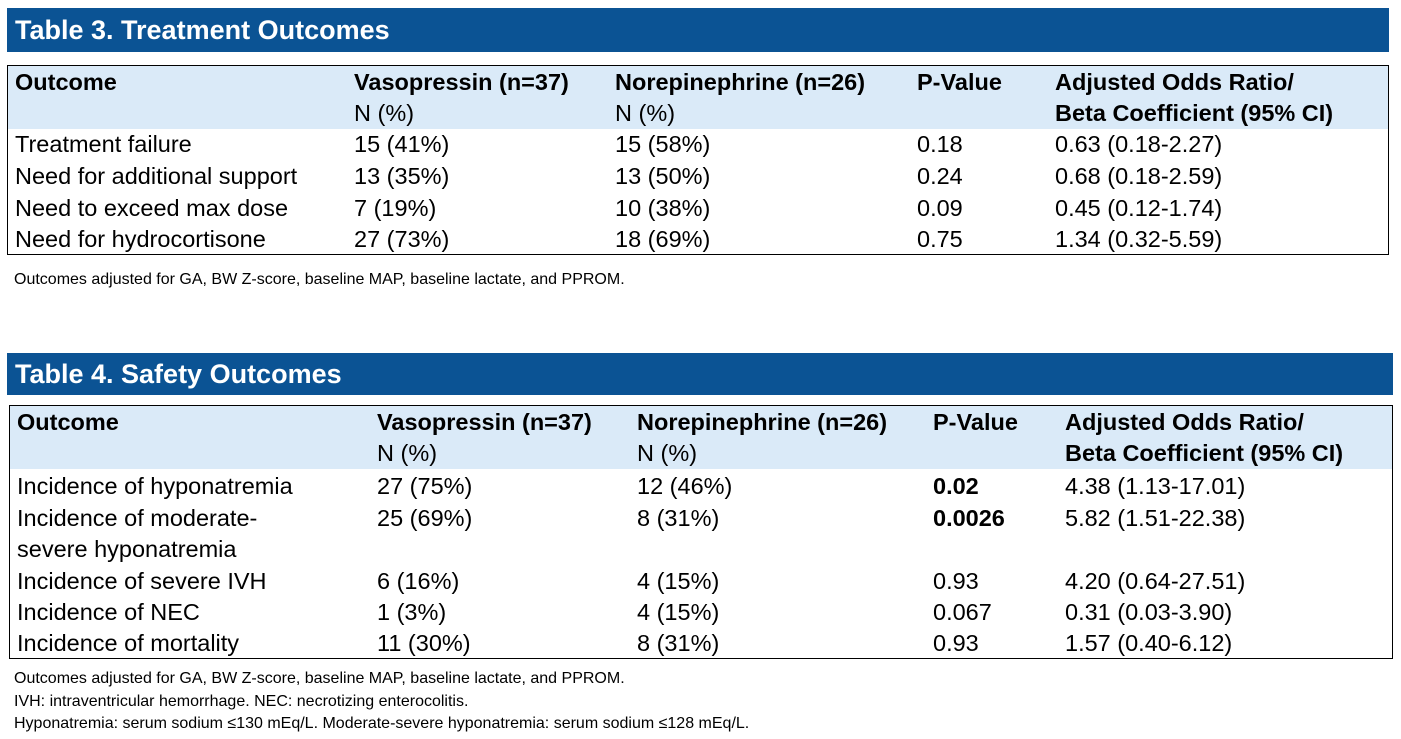 The height and width of the screenshot is (739, 1401). I want to click on cell-pvalue: 0.0026, so click(969, 518).